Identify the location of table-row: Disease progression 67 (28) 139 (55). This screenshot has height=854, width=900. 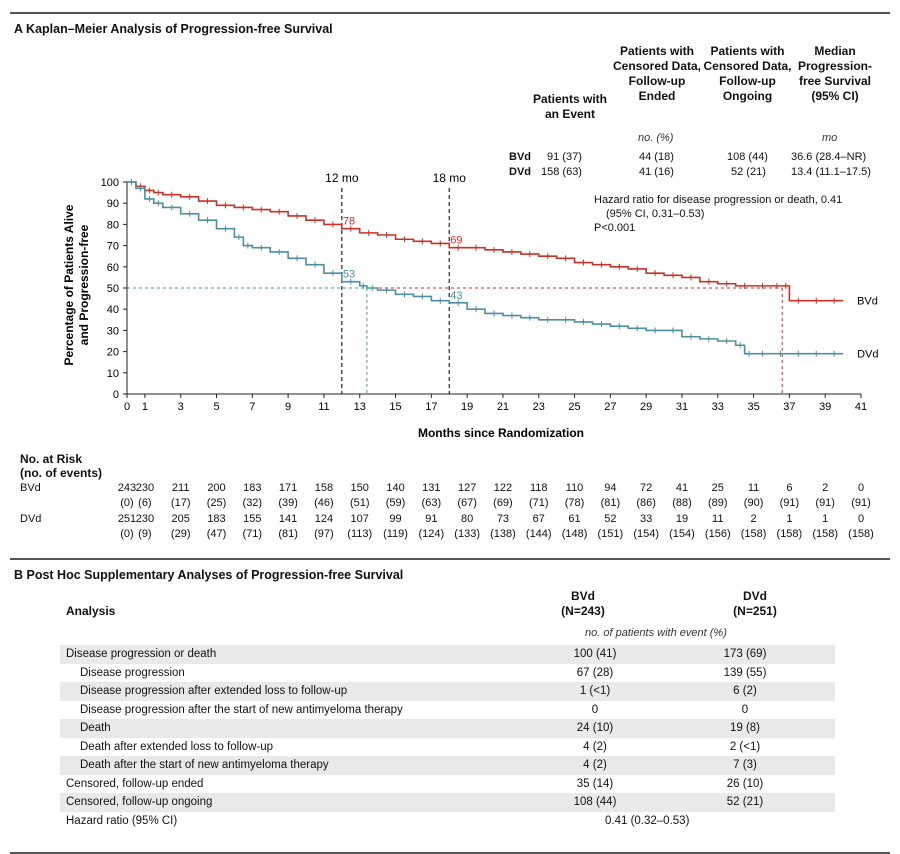
(447, 673).